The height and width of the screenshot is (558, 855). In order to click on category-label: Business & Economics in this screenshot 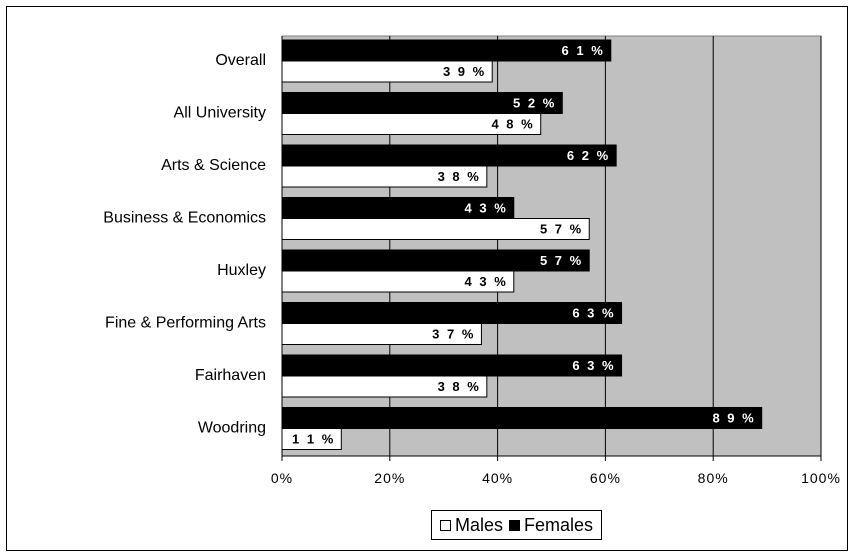, I will do `click(184, 218)`.